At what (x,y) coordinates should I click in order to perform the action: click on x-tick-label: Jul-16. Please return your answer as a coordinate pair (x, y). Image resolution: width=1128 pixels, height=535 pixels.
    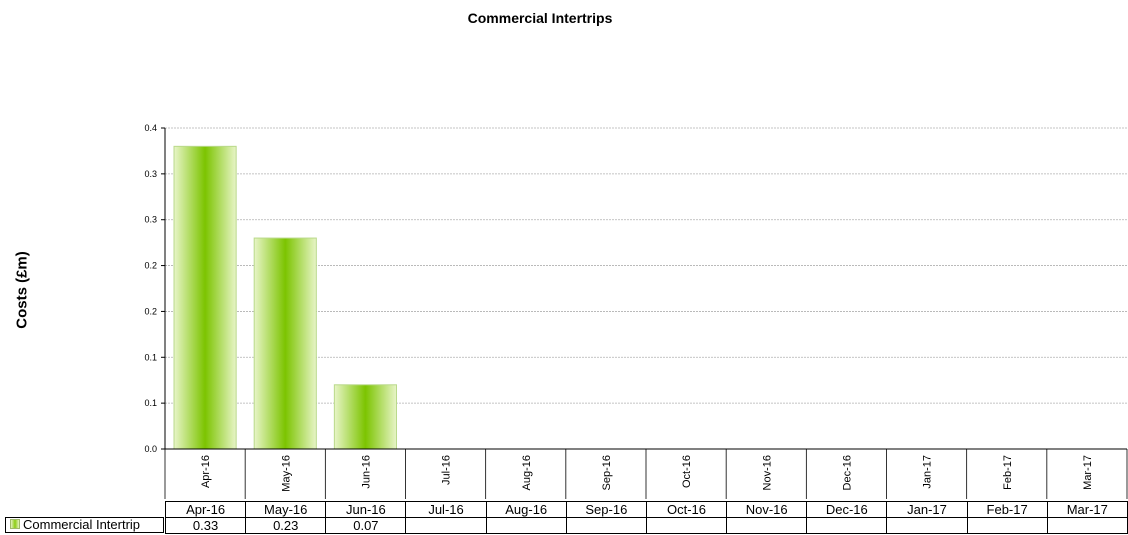
    Looking at the image, I should click on (447, 470).